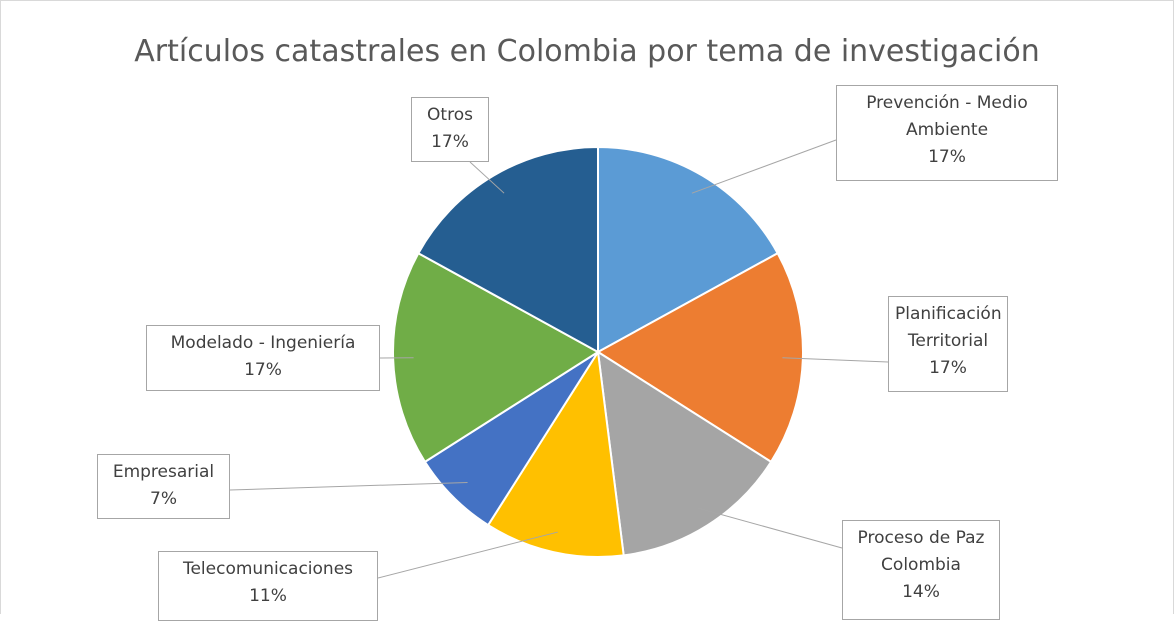  Describe the element at coordinates (268, 569) in the screenshot. I see `label-category: Telecomunicaciones` at that location.